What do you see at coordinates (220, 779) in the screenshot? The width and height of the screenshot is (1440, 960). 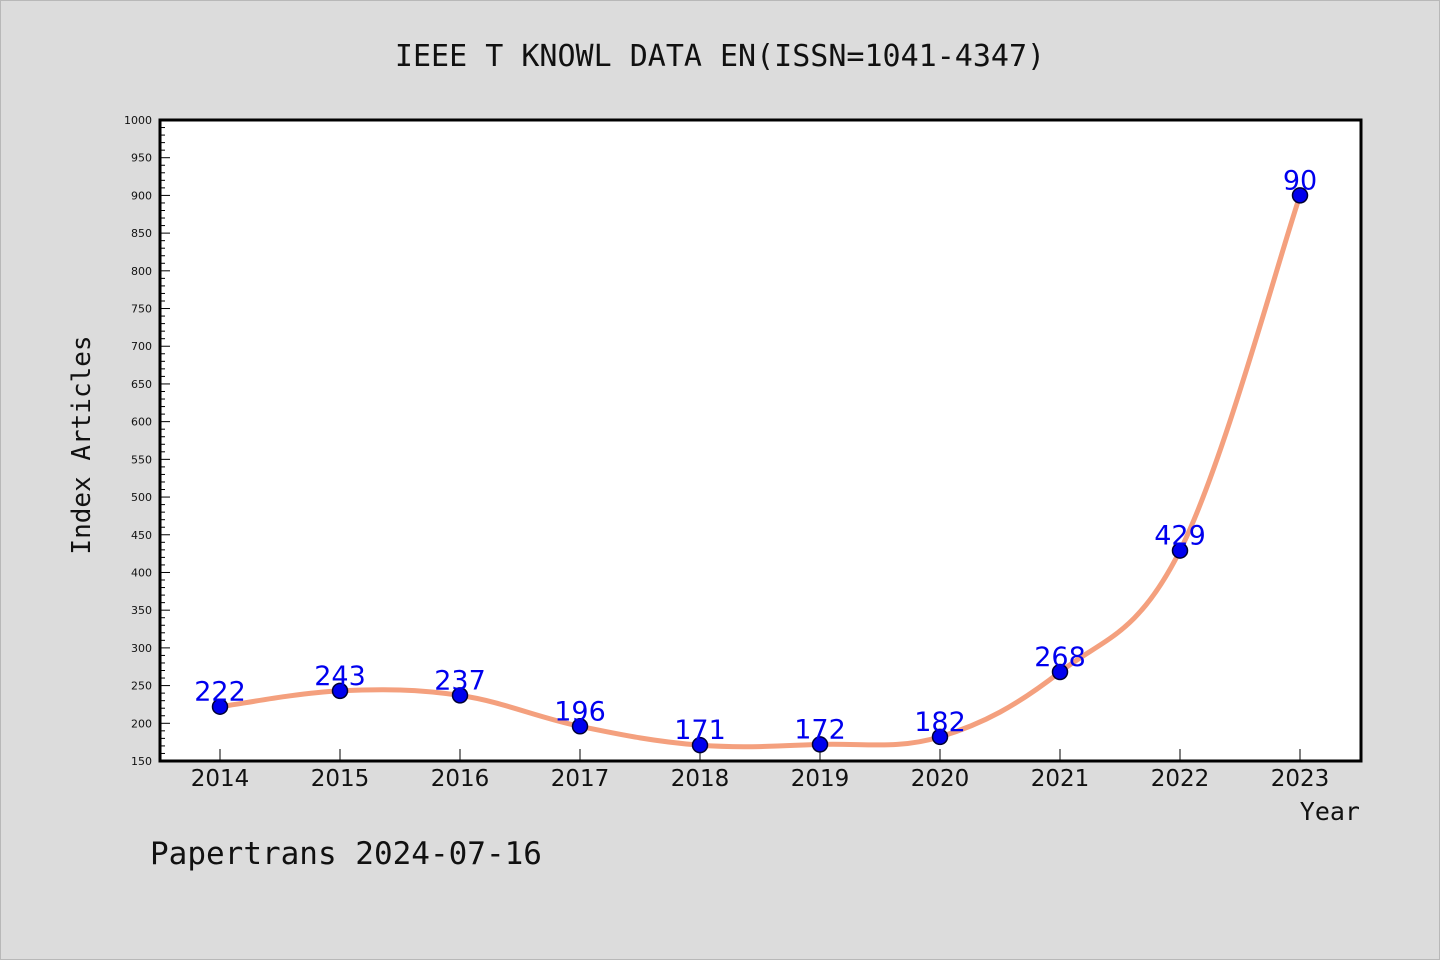 I see `x-tick-label: 2014` at bounding box center [220, 779].